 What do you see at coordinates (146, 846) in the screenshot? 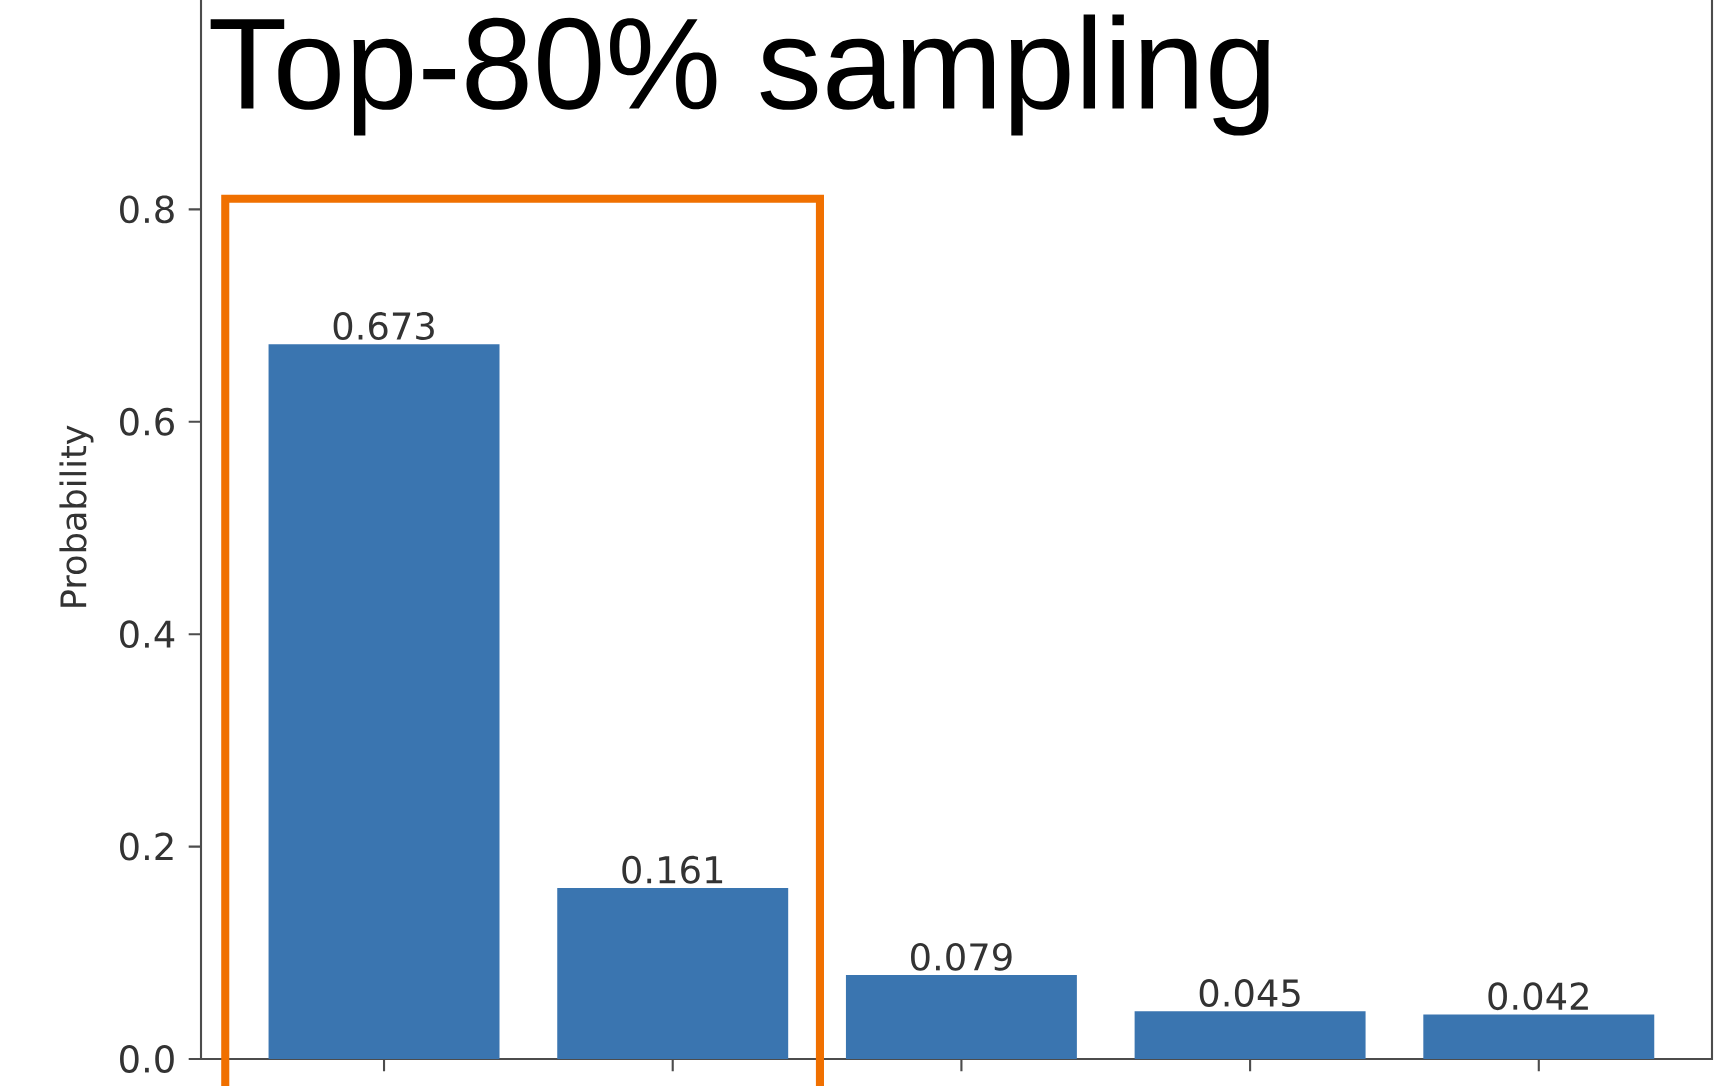
I see `y-tick-label: 0.2` at bounding box center [146, 846].